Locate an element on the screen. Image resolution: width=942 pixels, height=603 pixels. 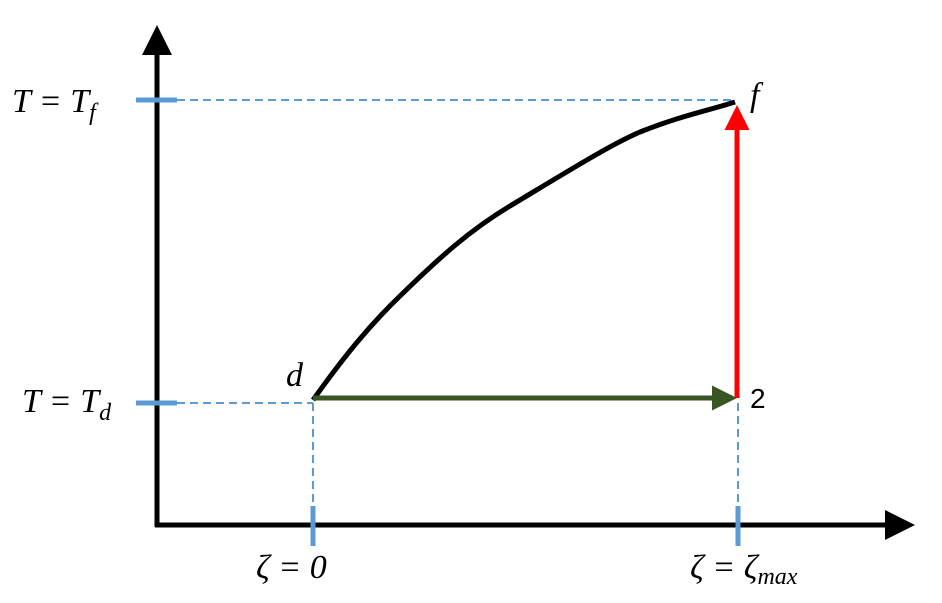
label-sub: d is located at coordinates (105, 413).